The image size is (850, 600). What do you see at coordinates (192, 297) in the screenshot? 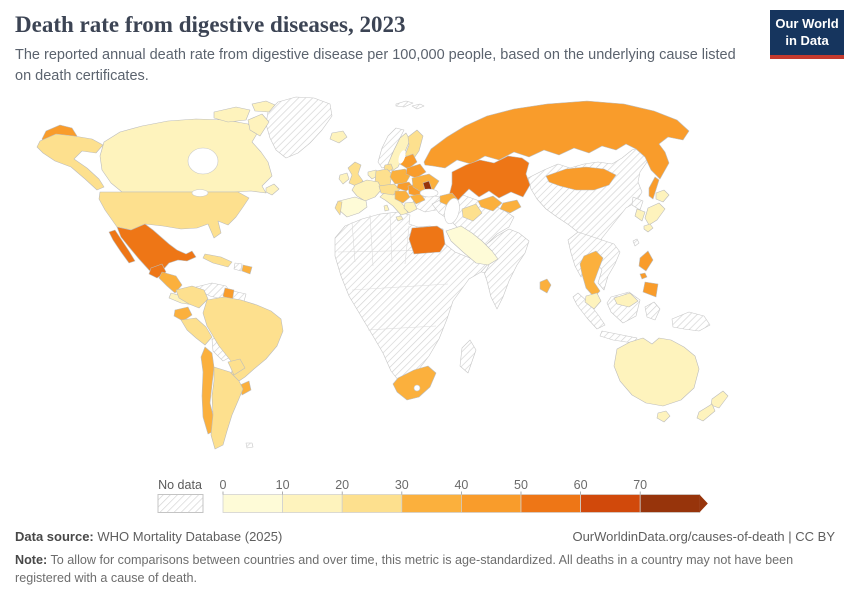
I see `country-colombia` at bounding box center [192, 297].